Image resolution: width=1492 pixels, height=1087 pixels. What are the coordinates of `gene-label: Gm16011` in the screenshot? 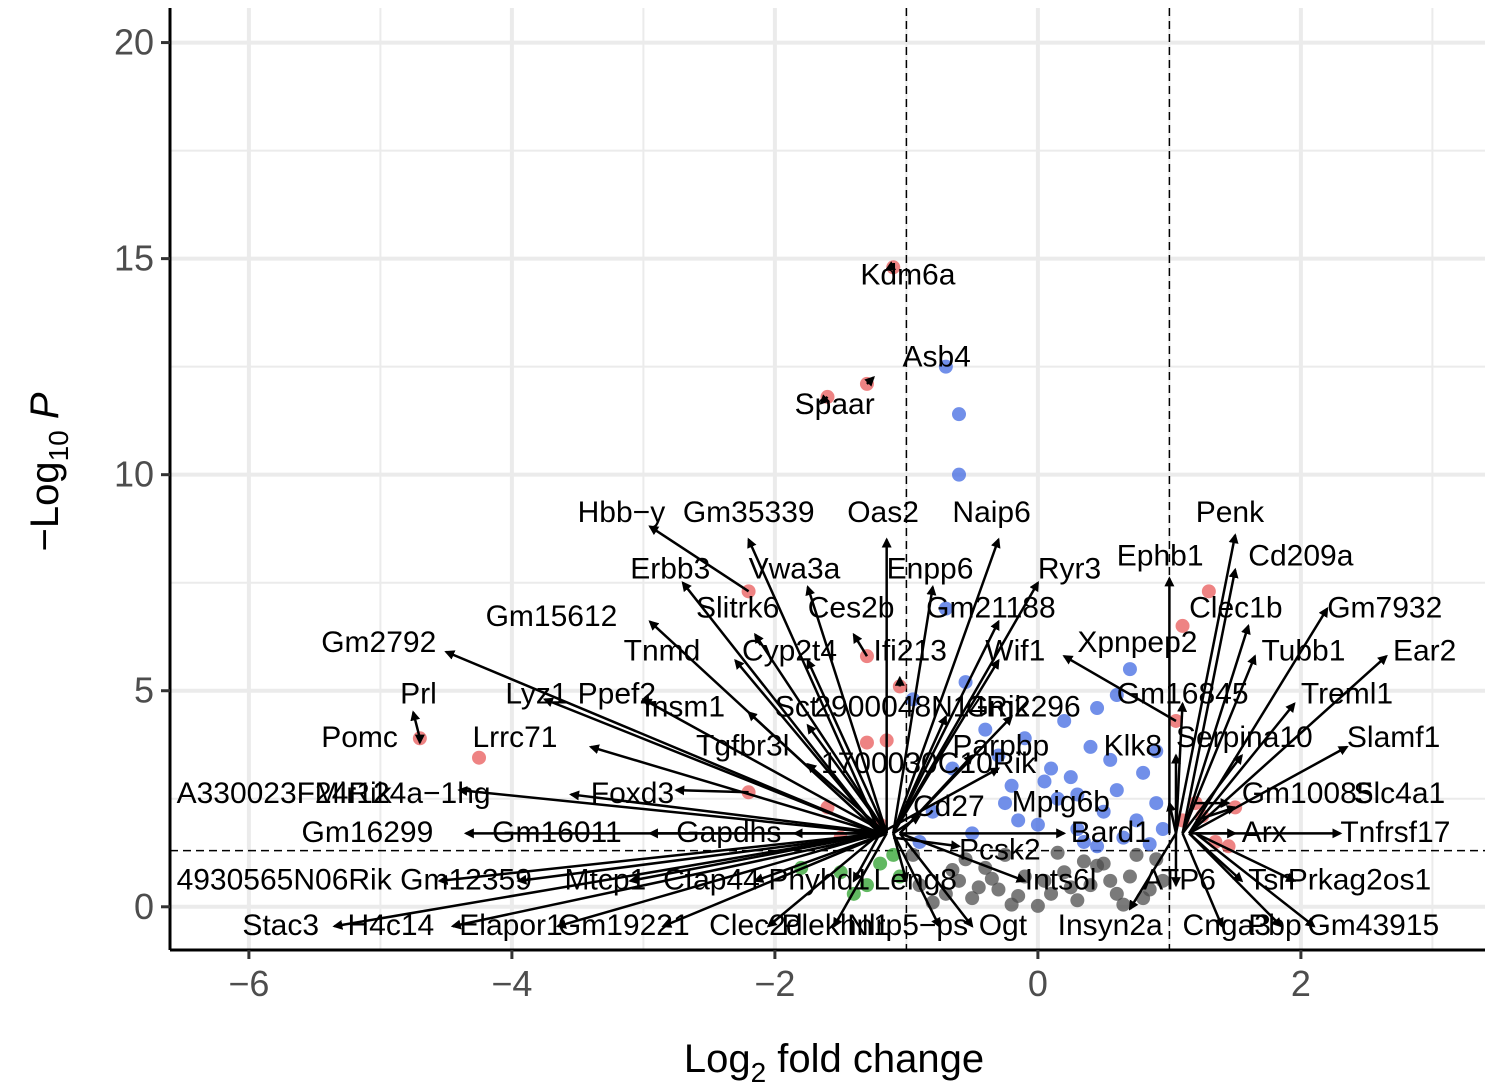 It's located at (557, 832).